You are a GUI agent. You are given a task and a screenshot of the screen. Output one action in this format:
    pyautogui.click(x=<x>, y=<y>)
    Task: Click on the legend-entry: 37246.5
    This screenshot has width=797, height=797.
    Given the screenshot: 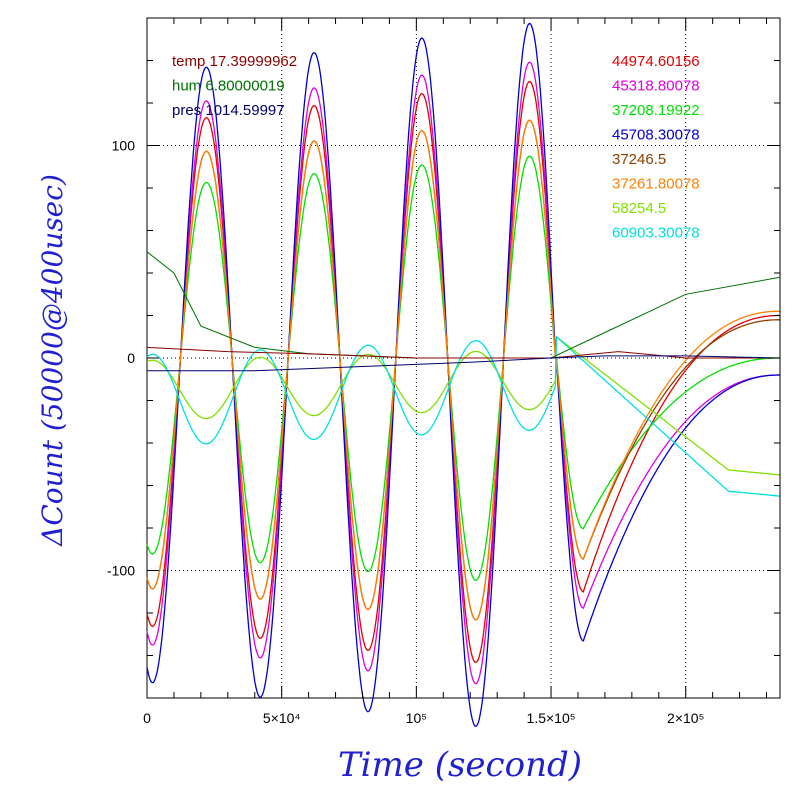 What is the action you would take?
    pyautogui.click(x=639, y=159)
    